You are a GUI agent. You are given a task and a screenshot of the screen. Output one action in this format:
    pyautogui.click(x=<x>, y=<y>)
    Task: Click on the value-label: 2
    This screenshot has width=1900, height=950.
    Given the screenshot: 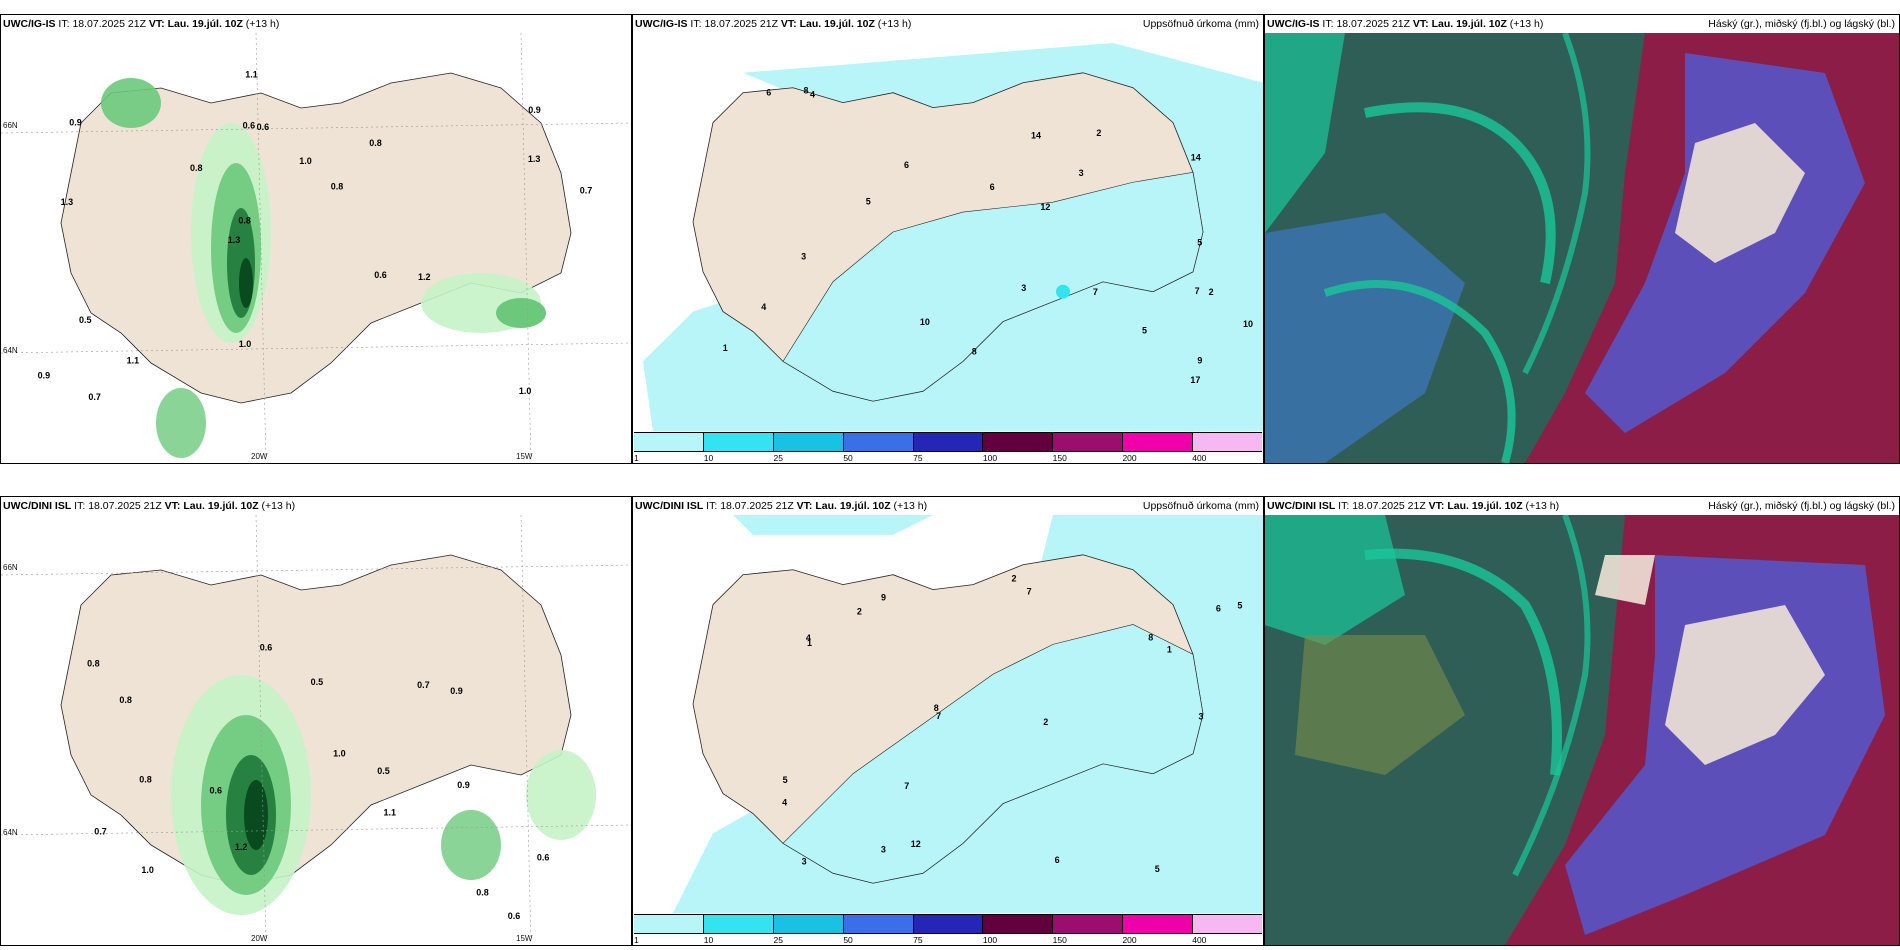 What is the action you would take?
    pyautogui.click(x=1014, y=578)
    